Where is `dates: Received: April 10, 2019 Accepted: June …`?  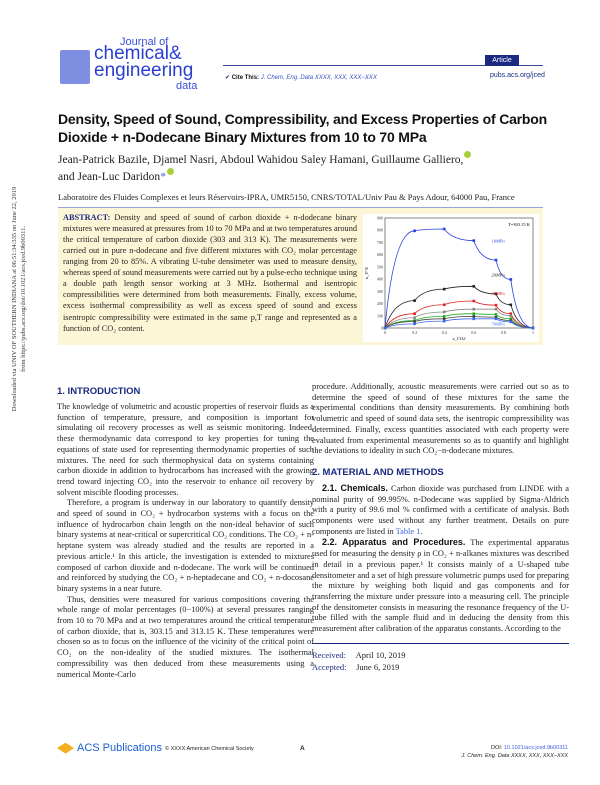
dates: Received: April 10, 2019 Accepted: June … is located at coordinates (440, 661).